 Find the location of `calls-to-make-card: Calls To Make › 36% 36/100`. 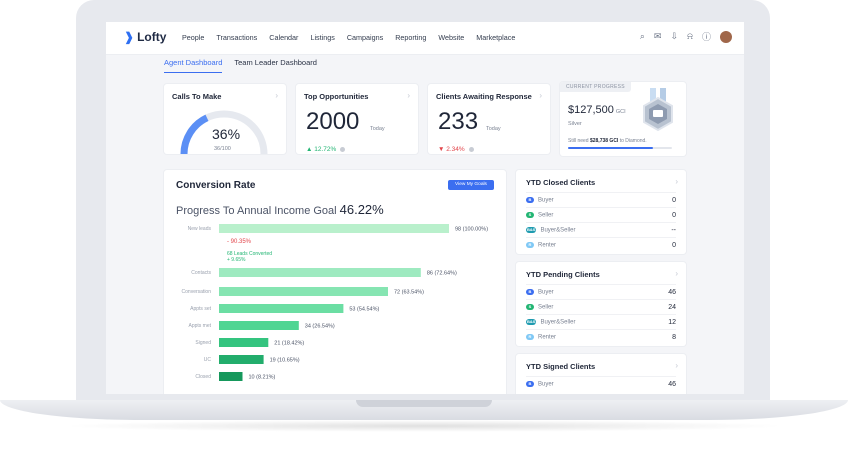

calls-to-make-card: Calls To Make › 36% 36/100 is located at coordinates (225, 119).